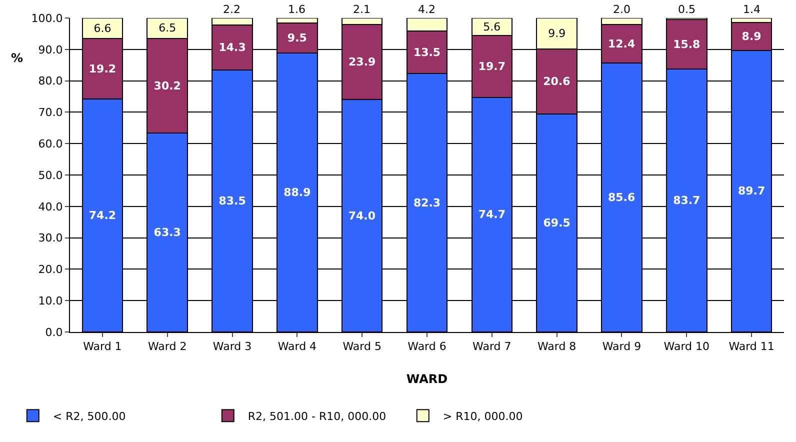  What do you see at coordinates (622, 347) in the screenshot?
I see `x-tick-label: Ward 9` at bounding box center [622, 347].